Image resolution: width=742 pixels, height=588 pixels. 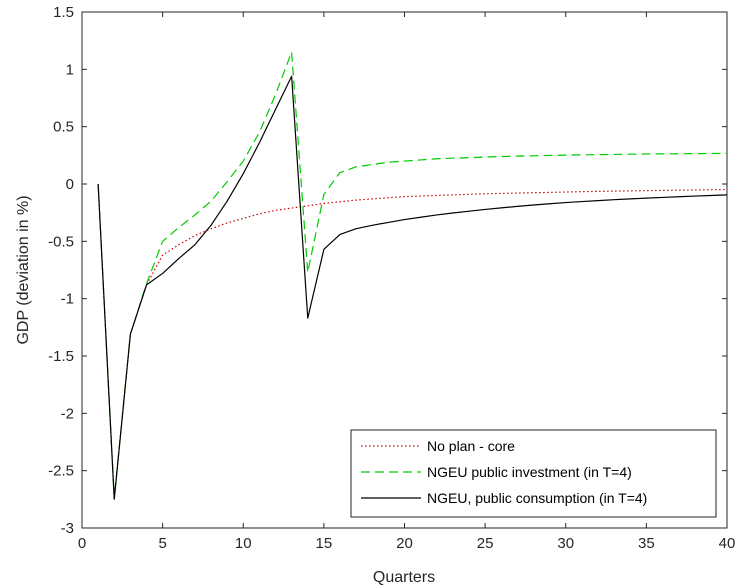 What do you see at coordinates (529, 472) in the screenshot?
I see `legend-label-public-investment: NGEU public investment (in T=4)` at bounding box center [529, 472].